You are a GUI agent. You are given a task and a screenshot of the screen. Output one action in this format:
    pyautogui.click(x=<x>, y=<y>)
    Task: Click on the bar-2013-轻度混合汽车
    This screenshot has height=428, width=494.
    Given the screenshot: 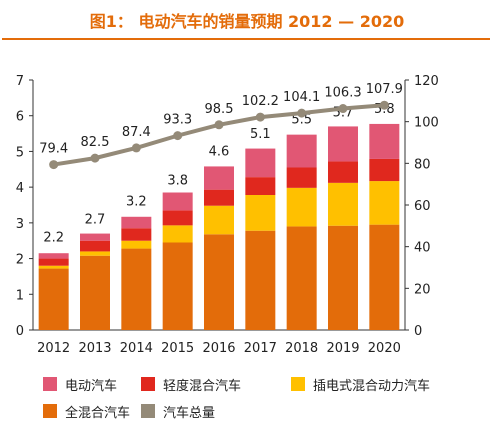 What is the action you would take?
    pyautogui.click(x=95, y=246)
    